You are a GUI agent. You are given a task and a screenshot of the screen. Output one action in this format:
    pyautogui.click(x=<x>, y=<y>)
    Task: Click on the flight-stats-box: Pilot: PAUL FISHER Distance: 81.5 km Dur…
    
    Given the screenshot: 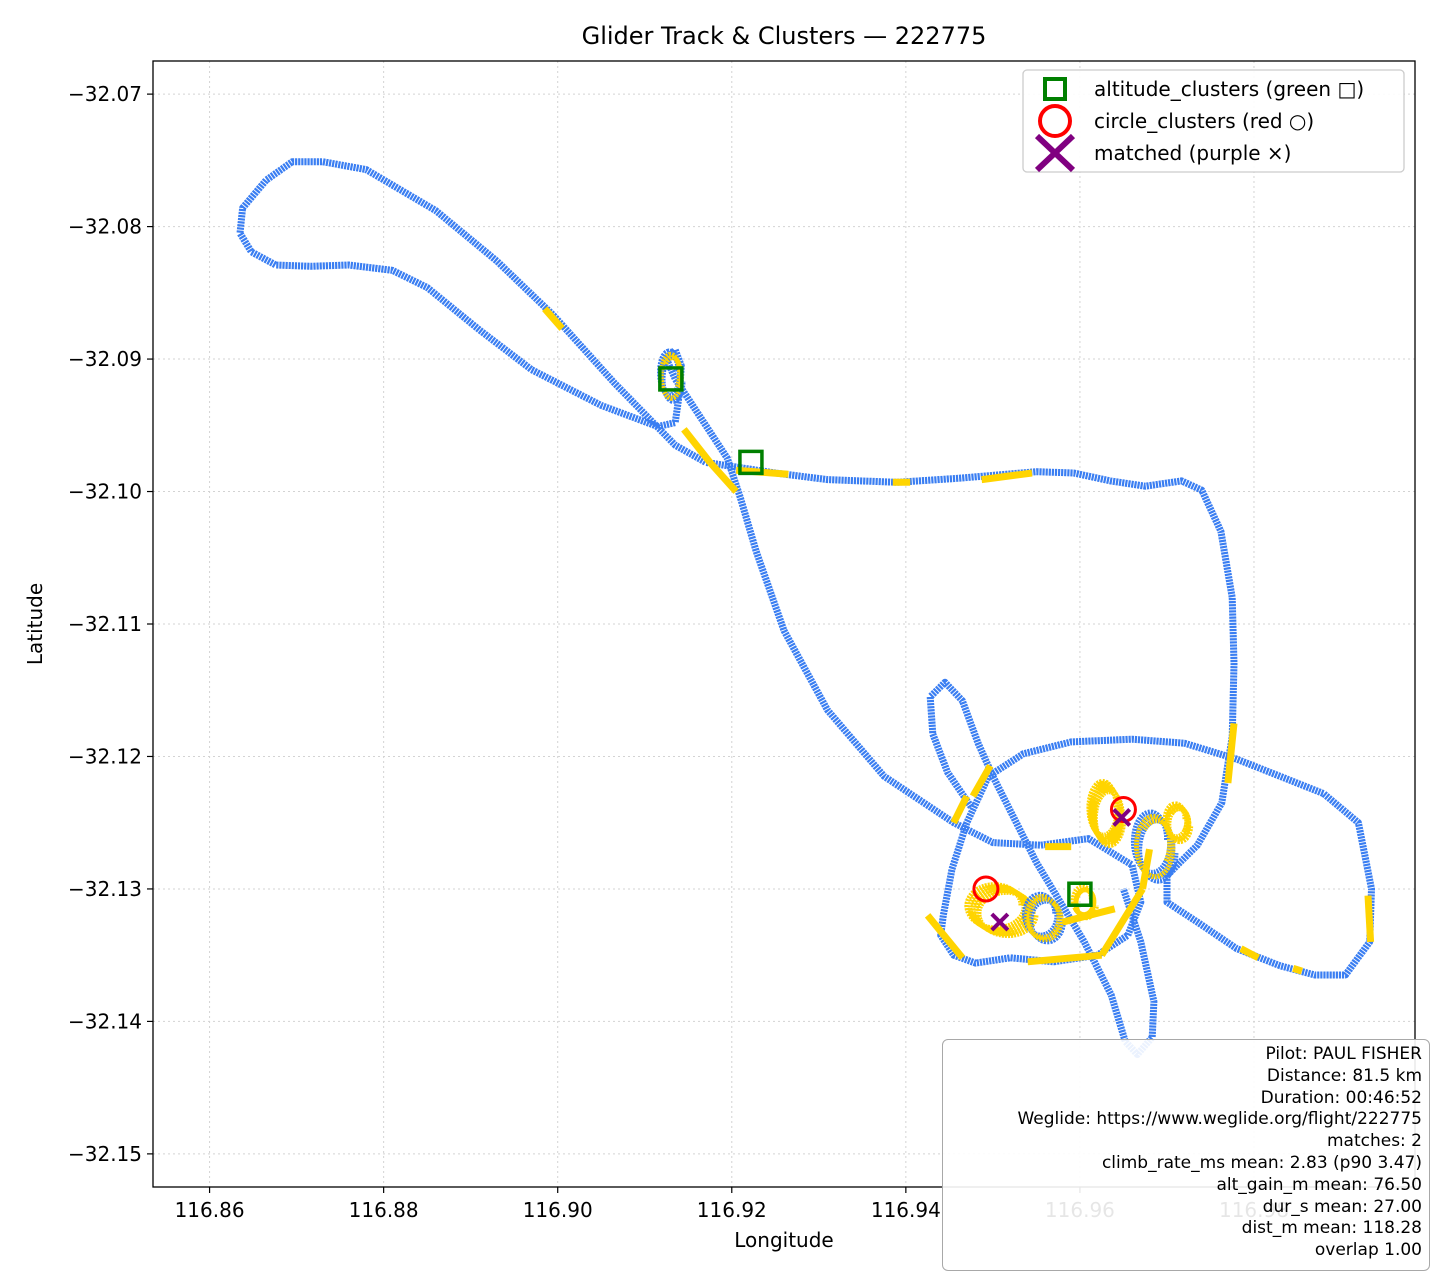 What is the action you would take?
    pyautogui.click(x=1186, y=1155)
    